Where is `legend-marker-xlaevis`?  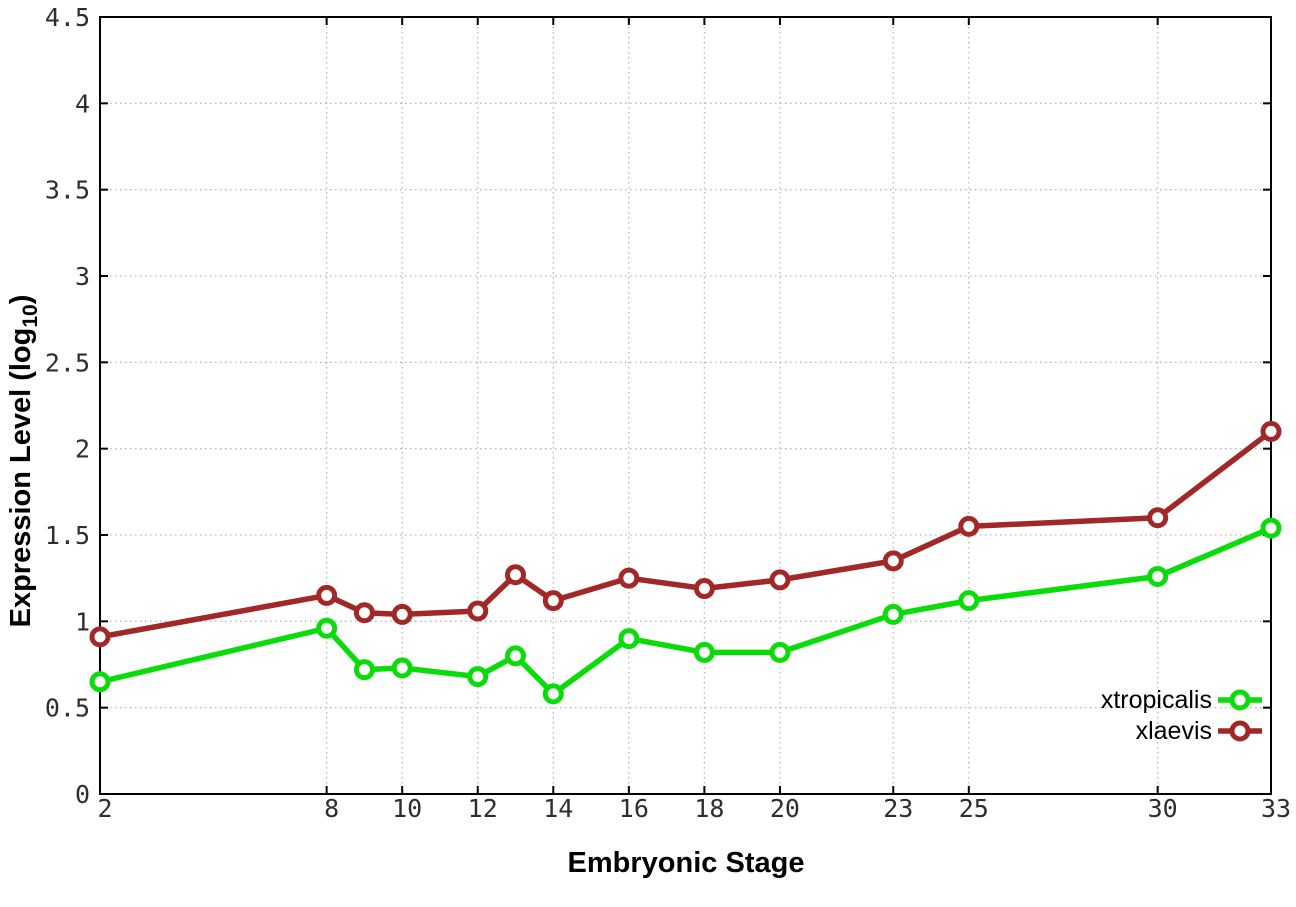
legend-marker-xlaevis is located at coordinates (1240, 731).